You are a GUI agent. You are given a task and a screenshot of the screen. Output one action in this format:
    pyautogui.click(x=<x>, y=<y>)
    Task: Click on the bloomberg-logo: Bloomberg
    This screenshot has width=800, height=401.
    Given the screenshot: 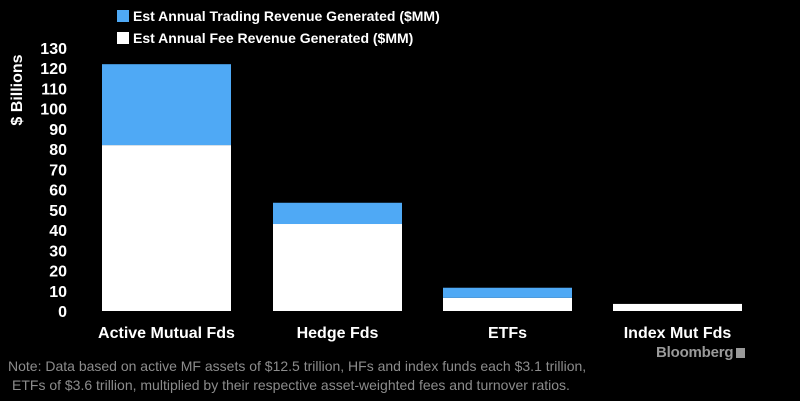 What is the action you would take?
    pyautogui.click(x=701, y=352)
    